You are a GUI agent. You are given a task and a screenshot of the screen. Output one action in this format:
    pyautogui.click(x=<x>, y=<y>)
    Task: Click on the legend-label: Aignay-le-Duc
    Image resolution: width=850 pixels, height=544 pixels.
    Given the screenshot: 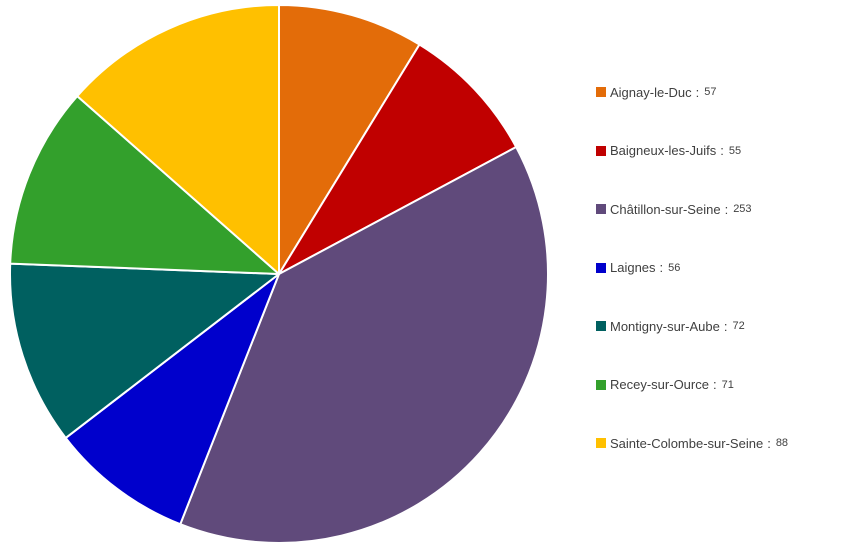 What is the action you would take?
    pyautogui.click(x=651, y=92)
    